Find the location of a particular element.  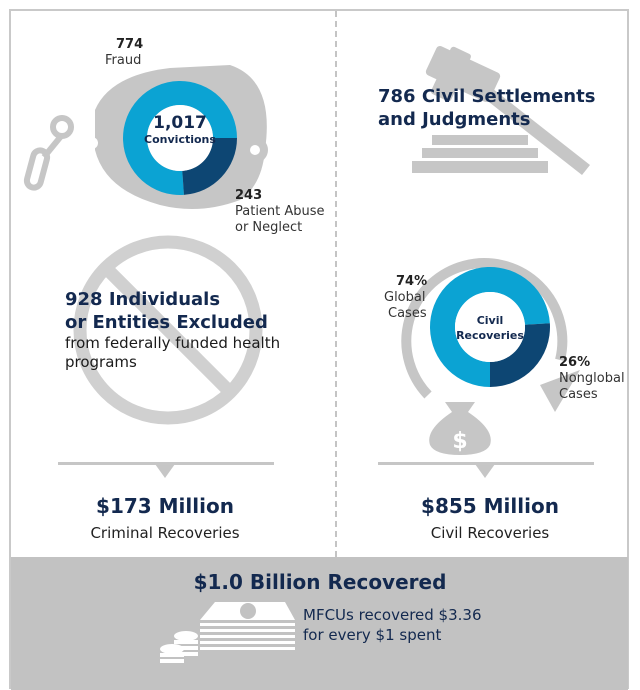

civil-donut is located at coordinates (490, 327).